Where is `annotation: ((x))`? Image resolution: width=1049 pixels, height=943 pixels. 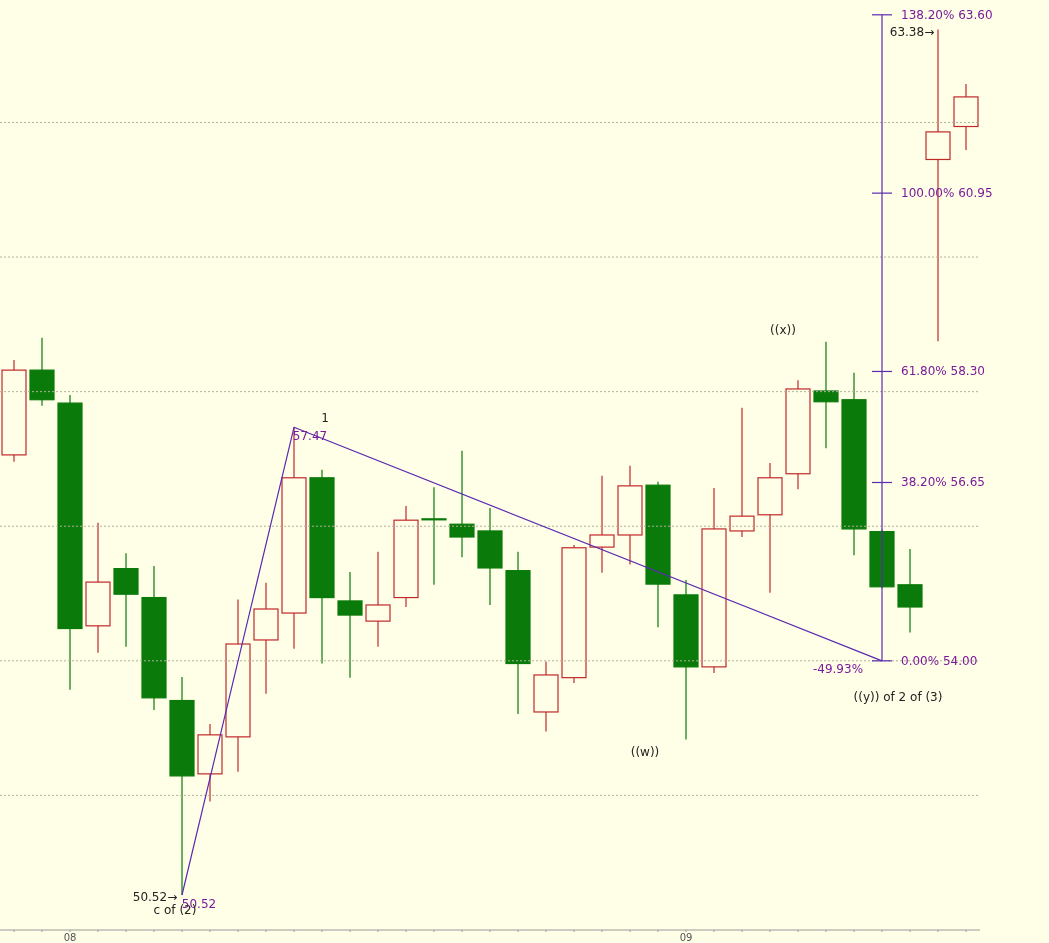 annotation: ((x)) is located at coordinates (783, 330).